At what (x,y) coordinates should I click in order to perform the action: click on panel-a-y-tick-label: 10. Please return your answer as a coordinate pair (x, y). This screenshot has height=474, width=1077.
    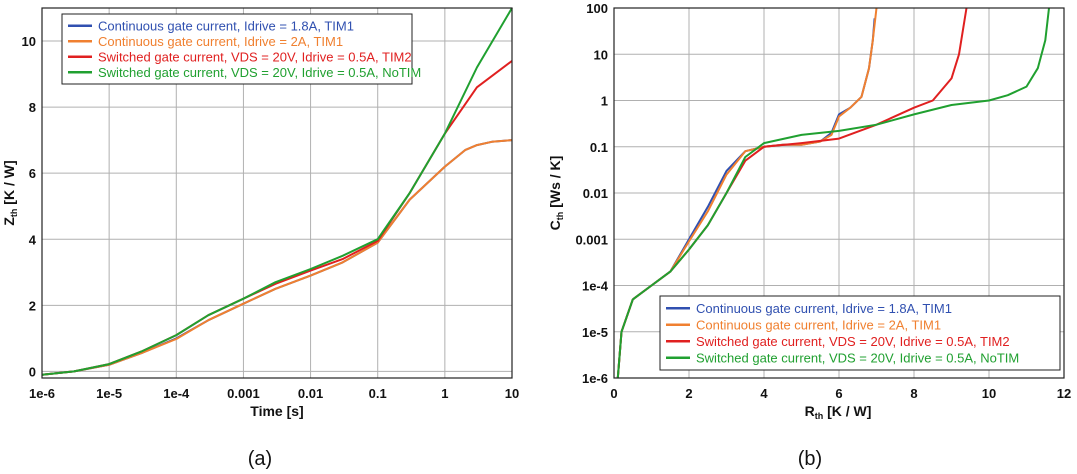
    Looking at the image, I should click on (29, 41).